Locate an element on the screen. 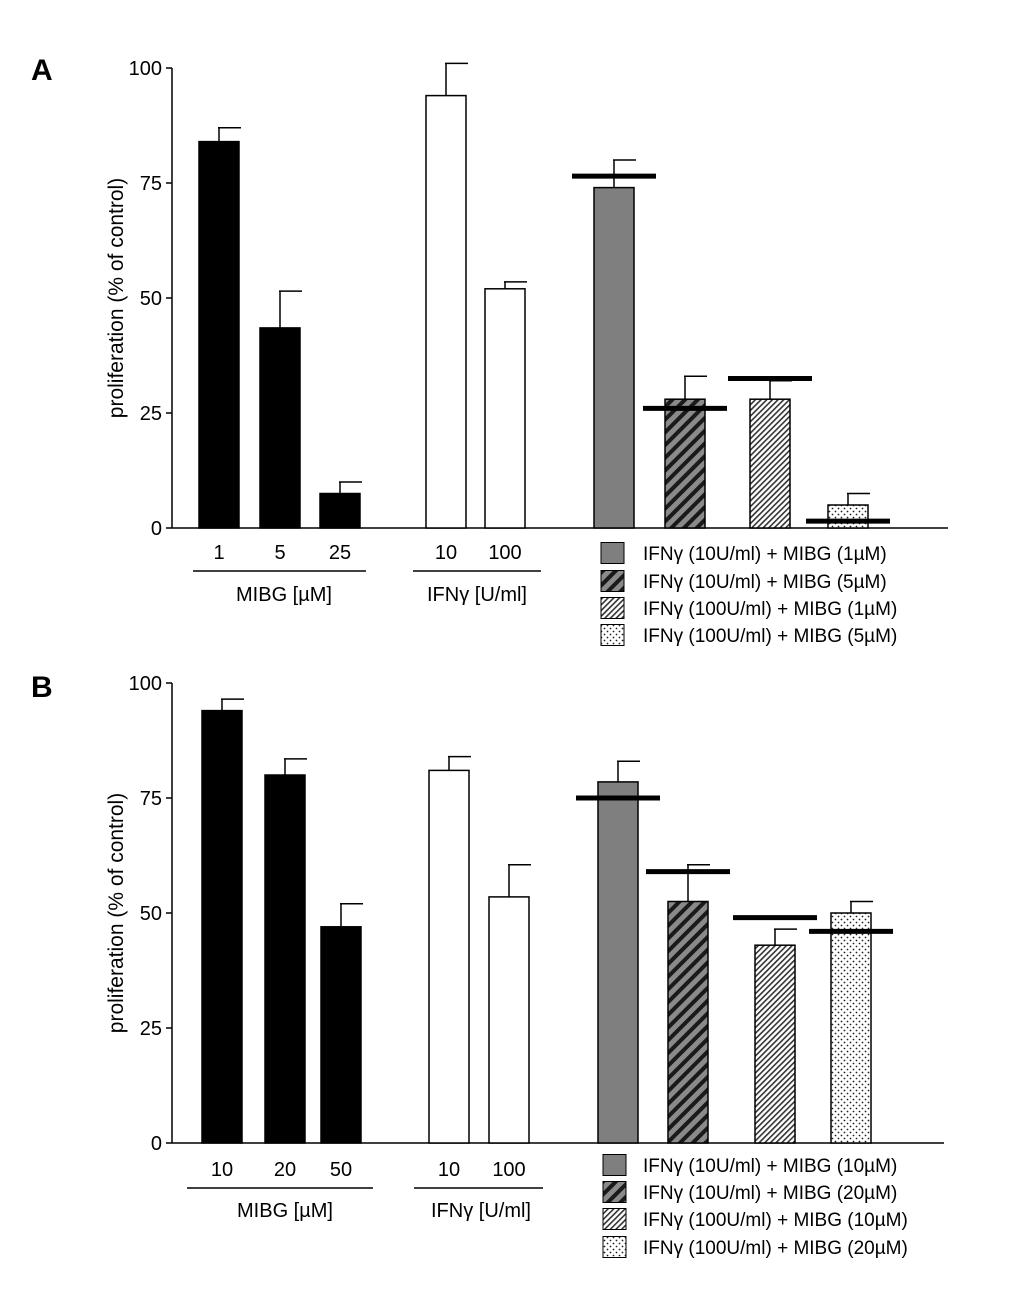 This screenshot has height=1293, width=1024. legend-label: IFNγ (10U/ml) + MIBG (10µM) is located at coordinates (770, 1166).